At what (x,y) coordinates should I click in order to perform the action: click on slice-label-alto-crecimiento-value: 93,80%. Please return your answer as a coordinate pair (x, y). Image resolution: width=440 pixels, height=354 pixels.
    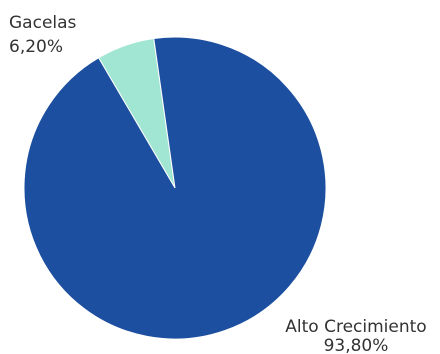
    Looking at the image, I should click on (356, 345).